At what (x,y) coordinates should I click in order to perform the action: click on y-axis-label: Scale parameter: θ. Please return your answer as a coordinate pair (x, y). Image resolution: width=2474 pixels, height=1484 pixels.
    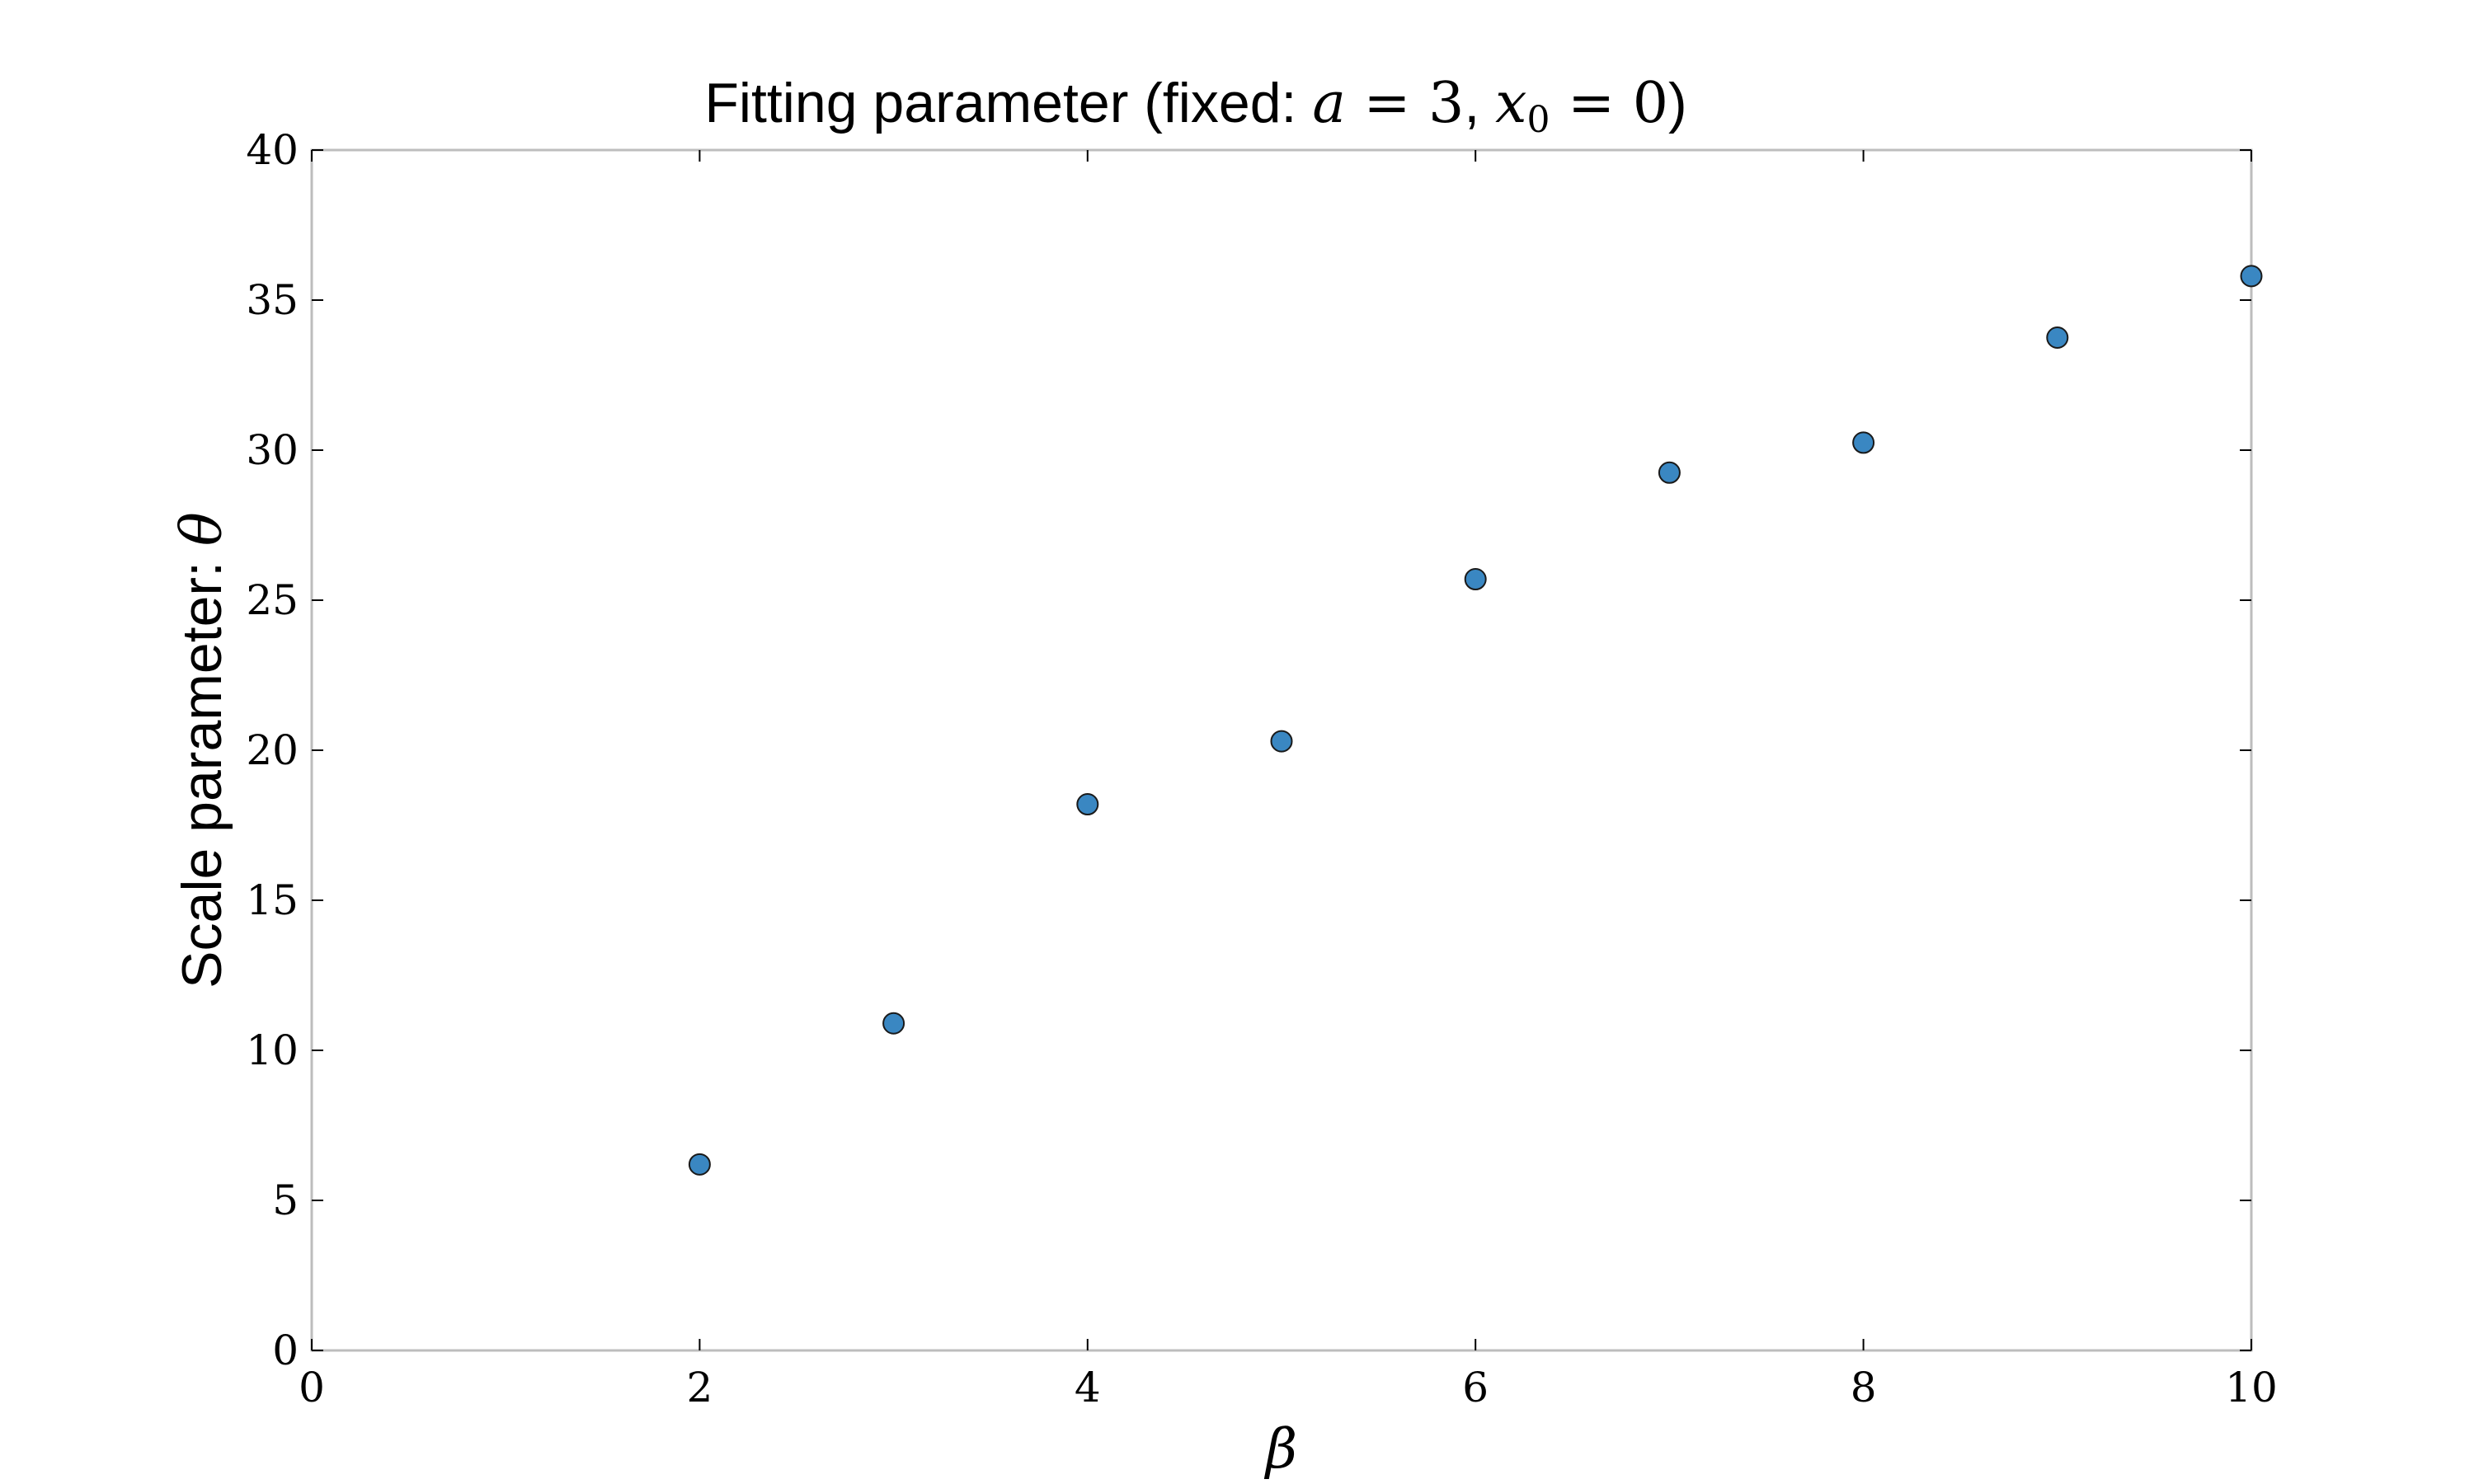
    Looking at the image, I should click on (202, 750).